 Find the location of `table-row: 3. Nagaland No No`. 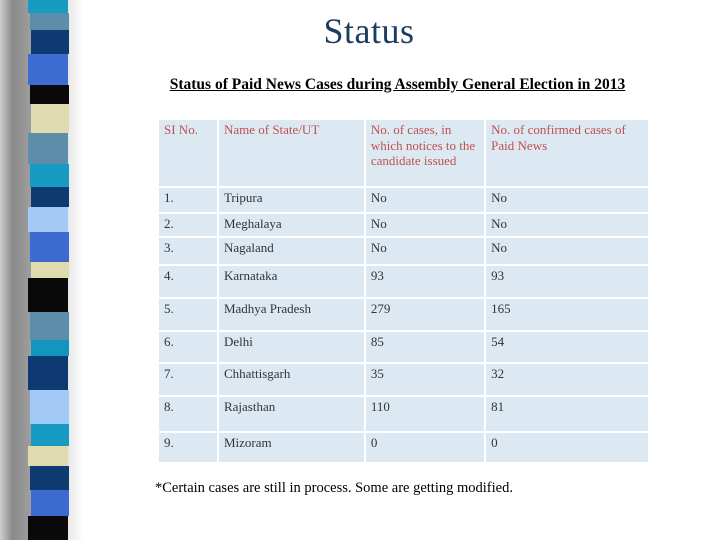

table-row: 3. Nagaland No No is located at coordinates (403, 251).